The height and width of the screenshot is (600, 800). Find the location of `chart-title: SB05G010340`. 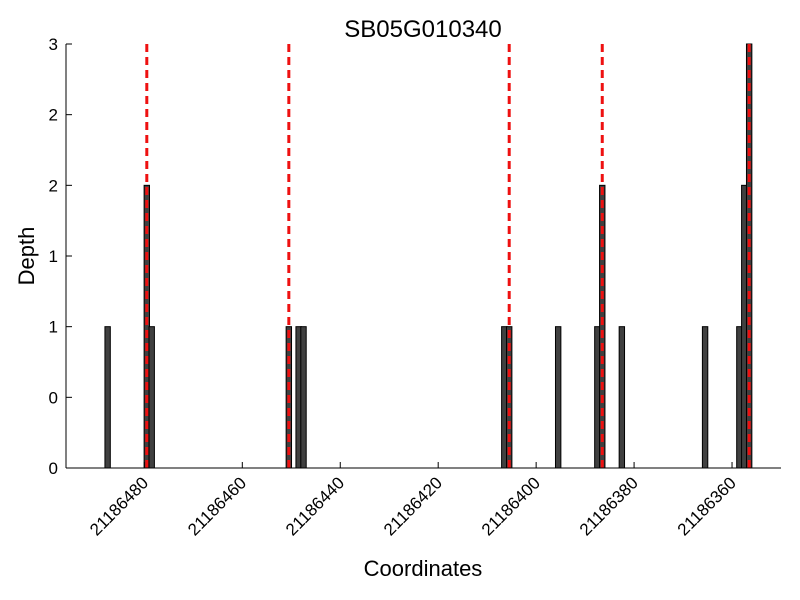

chart-title: SB05G010340 is located at coordinates (422, 29).